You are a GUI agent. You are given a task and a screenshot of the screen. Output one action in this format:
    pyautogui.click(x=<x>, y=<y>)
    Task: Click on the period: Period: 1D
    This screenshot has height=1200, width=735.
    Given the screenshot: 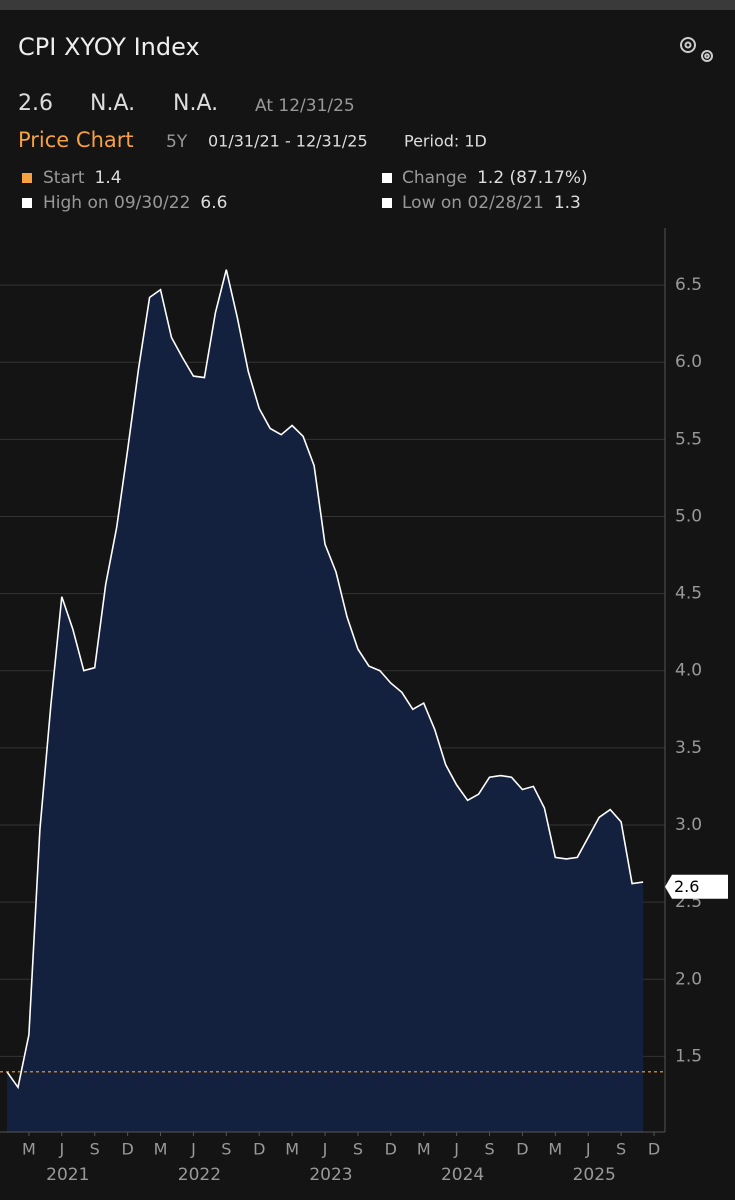 What is the action you would take?
    pyautogui.click(x=445, y=141)
    